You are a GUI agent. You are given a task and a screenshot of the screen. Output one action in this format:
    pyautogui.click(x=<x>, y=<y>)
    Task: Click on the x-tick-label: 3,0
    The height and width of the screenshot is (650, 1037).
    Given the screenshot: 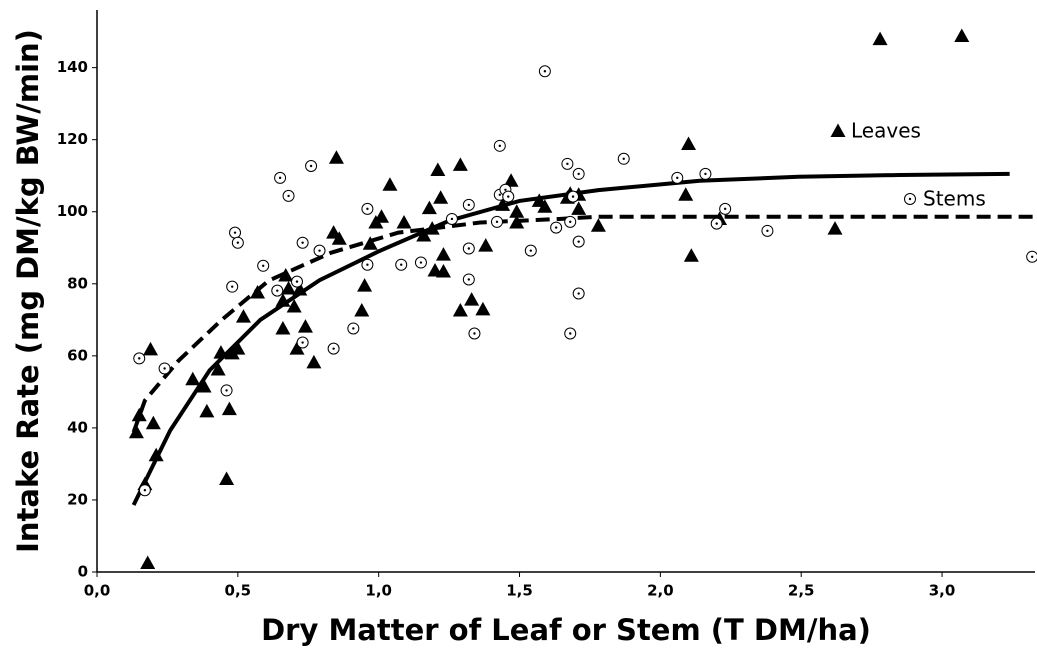 What is the action you would take?
    pyautogui.click(x=942, y=591)
    